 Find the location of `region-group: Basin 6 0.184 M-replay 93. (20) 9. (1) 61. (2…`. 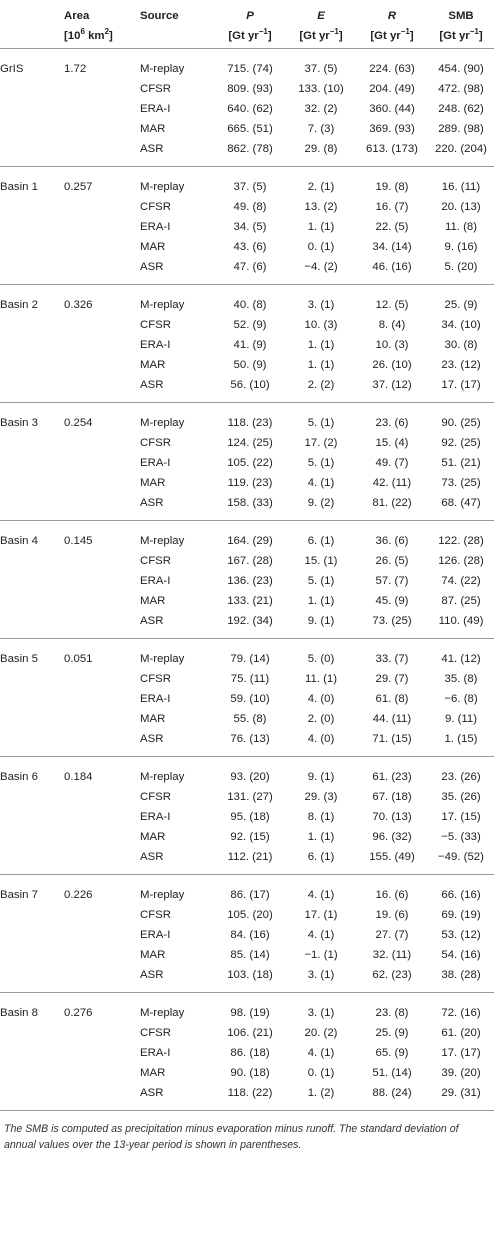

region-group: Basin 6 0.184 M-replay 93. (20) 9. (1) 61. (2… is located at coordinates (247, 815).